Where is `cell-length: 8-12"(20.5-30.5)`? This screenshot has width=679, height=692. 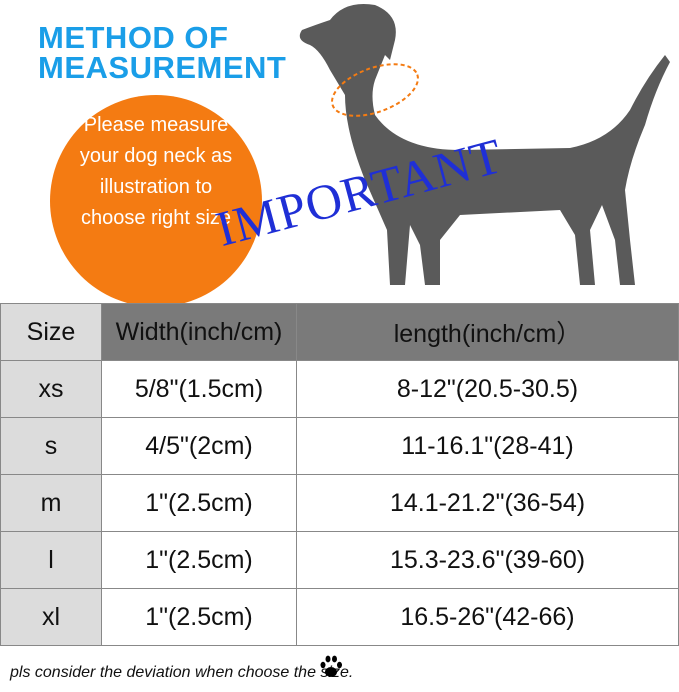 cell-length: 8-12"(20.5-30.5) is located at coordinates (487, 389).